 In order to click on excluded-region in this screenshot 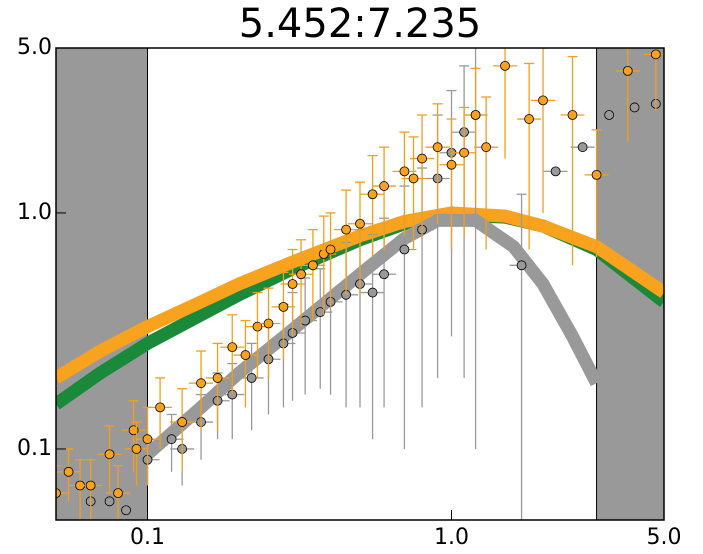, I will do `click(102, 284)`.